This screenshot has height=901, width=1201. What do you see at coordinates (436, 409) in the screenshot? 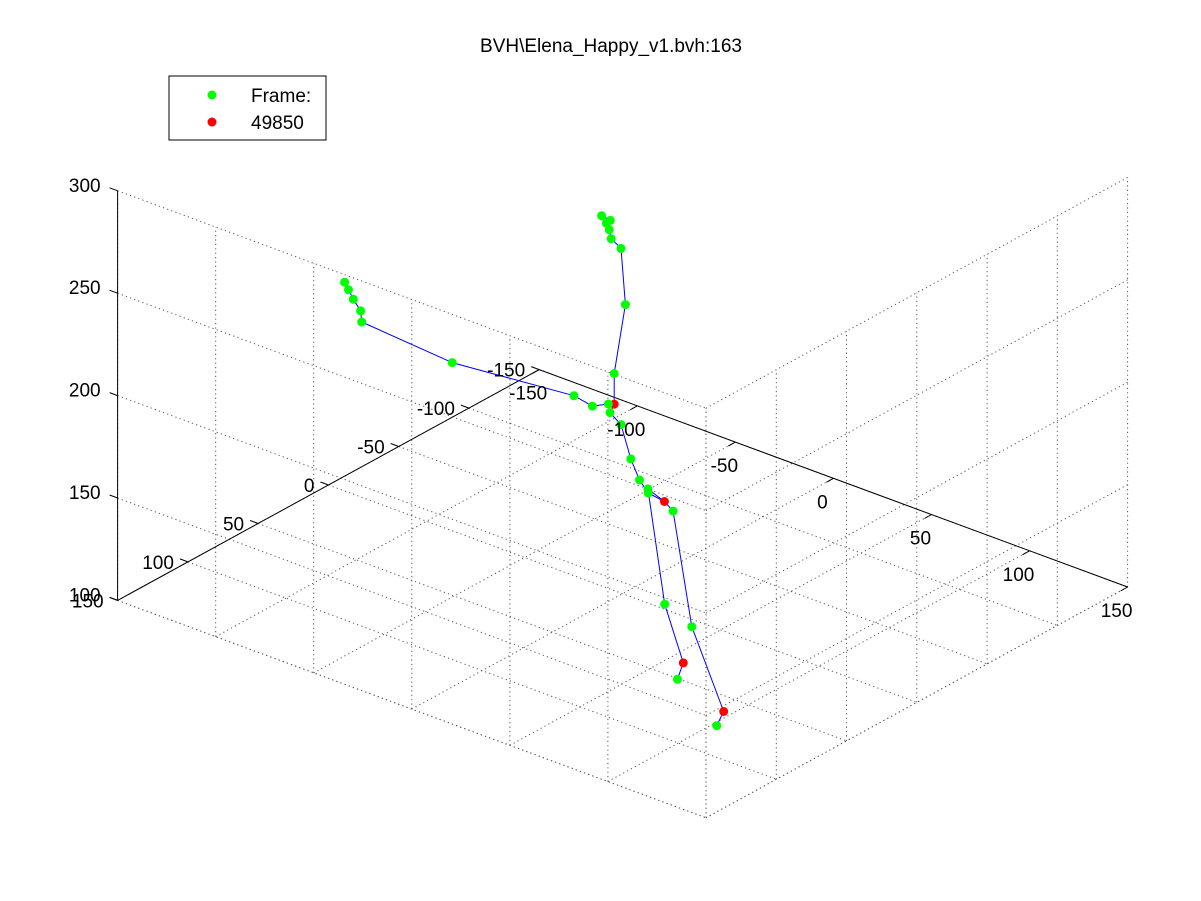
I see `y-tick-label: -100` at bounding box center [436, 409].